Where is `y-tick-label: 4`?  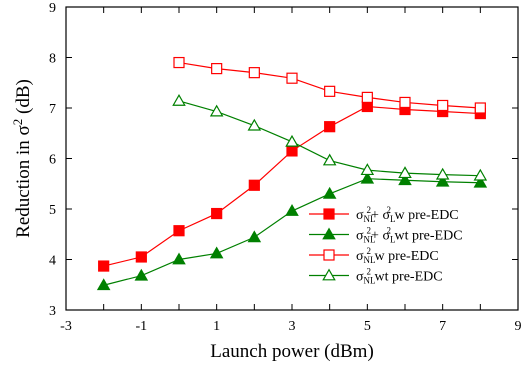 y-tick-label: 4 is located at coordinates (52, 261).